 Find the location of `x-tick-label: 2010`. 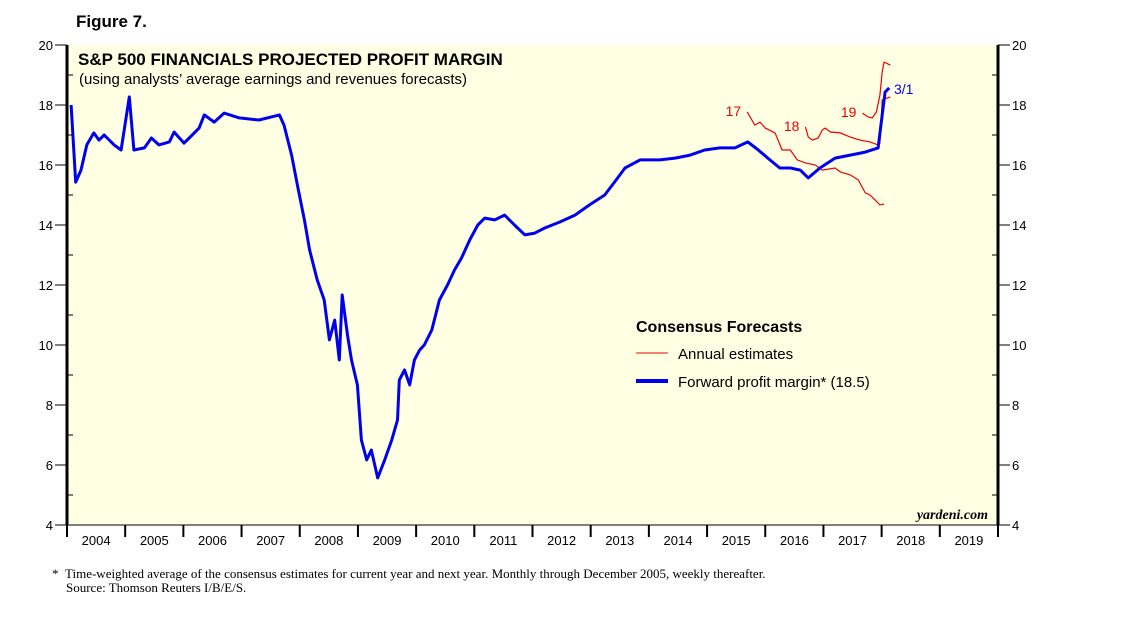

x-tick-label: 2010 is located at coordinates (445, 540).